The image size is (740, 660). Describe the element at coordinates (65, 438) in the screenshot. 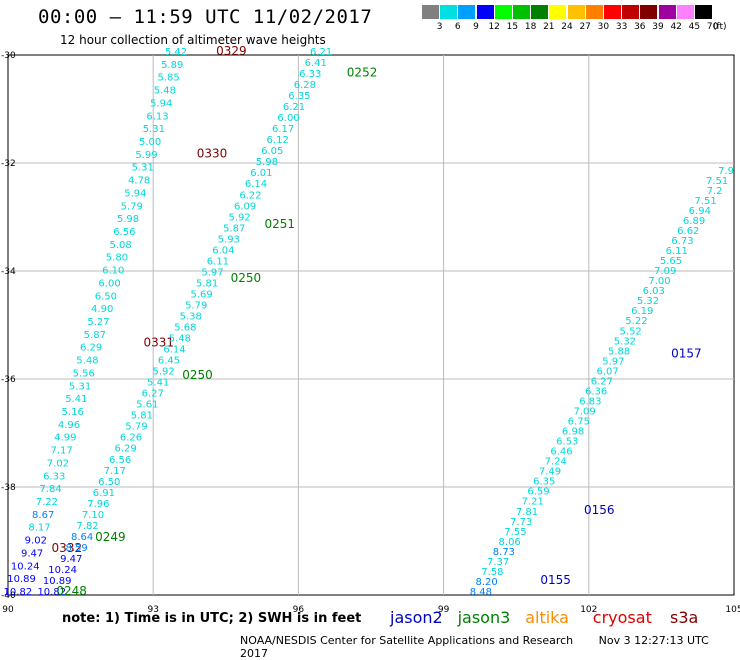

I see `wave-height-value: 4.99` at that location.